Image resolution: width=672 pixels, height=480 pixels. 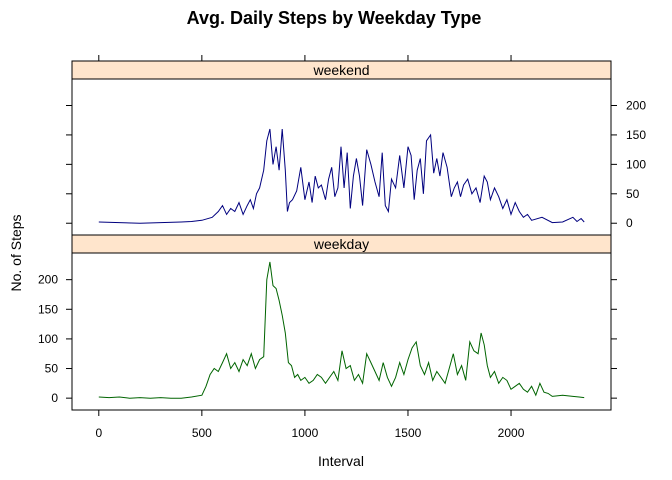 What do you see at coordinates (16, 252) in the screenshot?
I see `y-axis-label: No. of Steps` at bounding box center [16, 252].